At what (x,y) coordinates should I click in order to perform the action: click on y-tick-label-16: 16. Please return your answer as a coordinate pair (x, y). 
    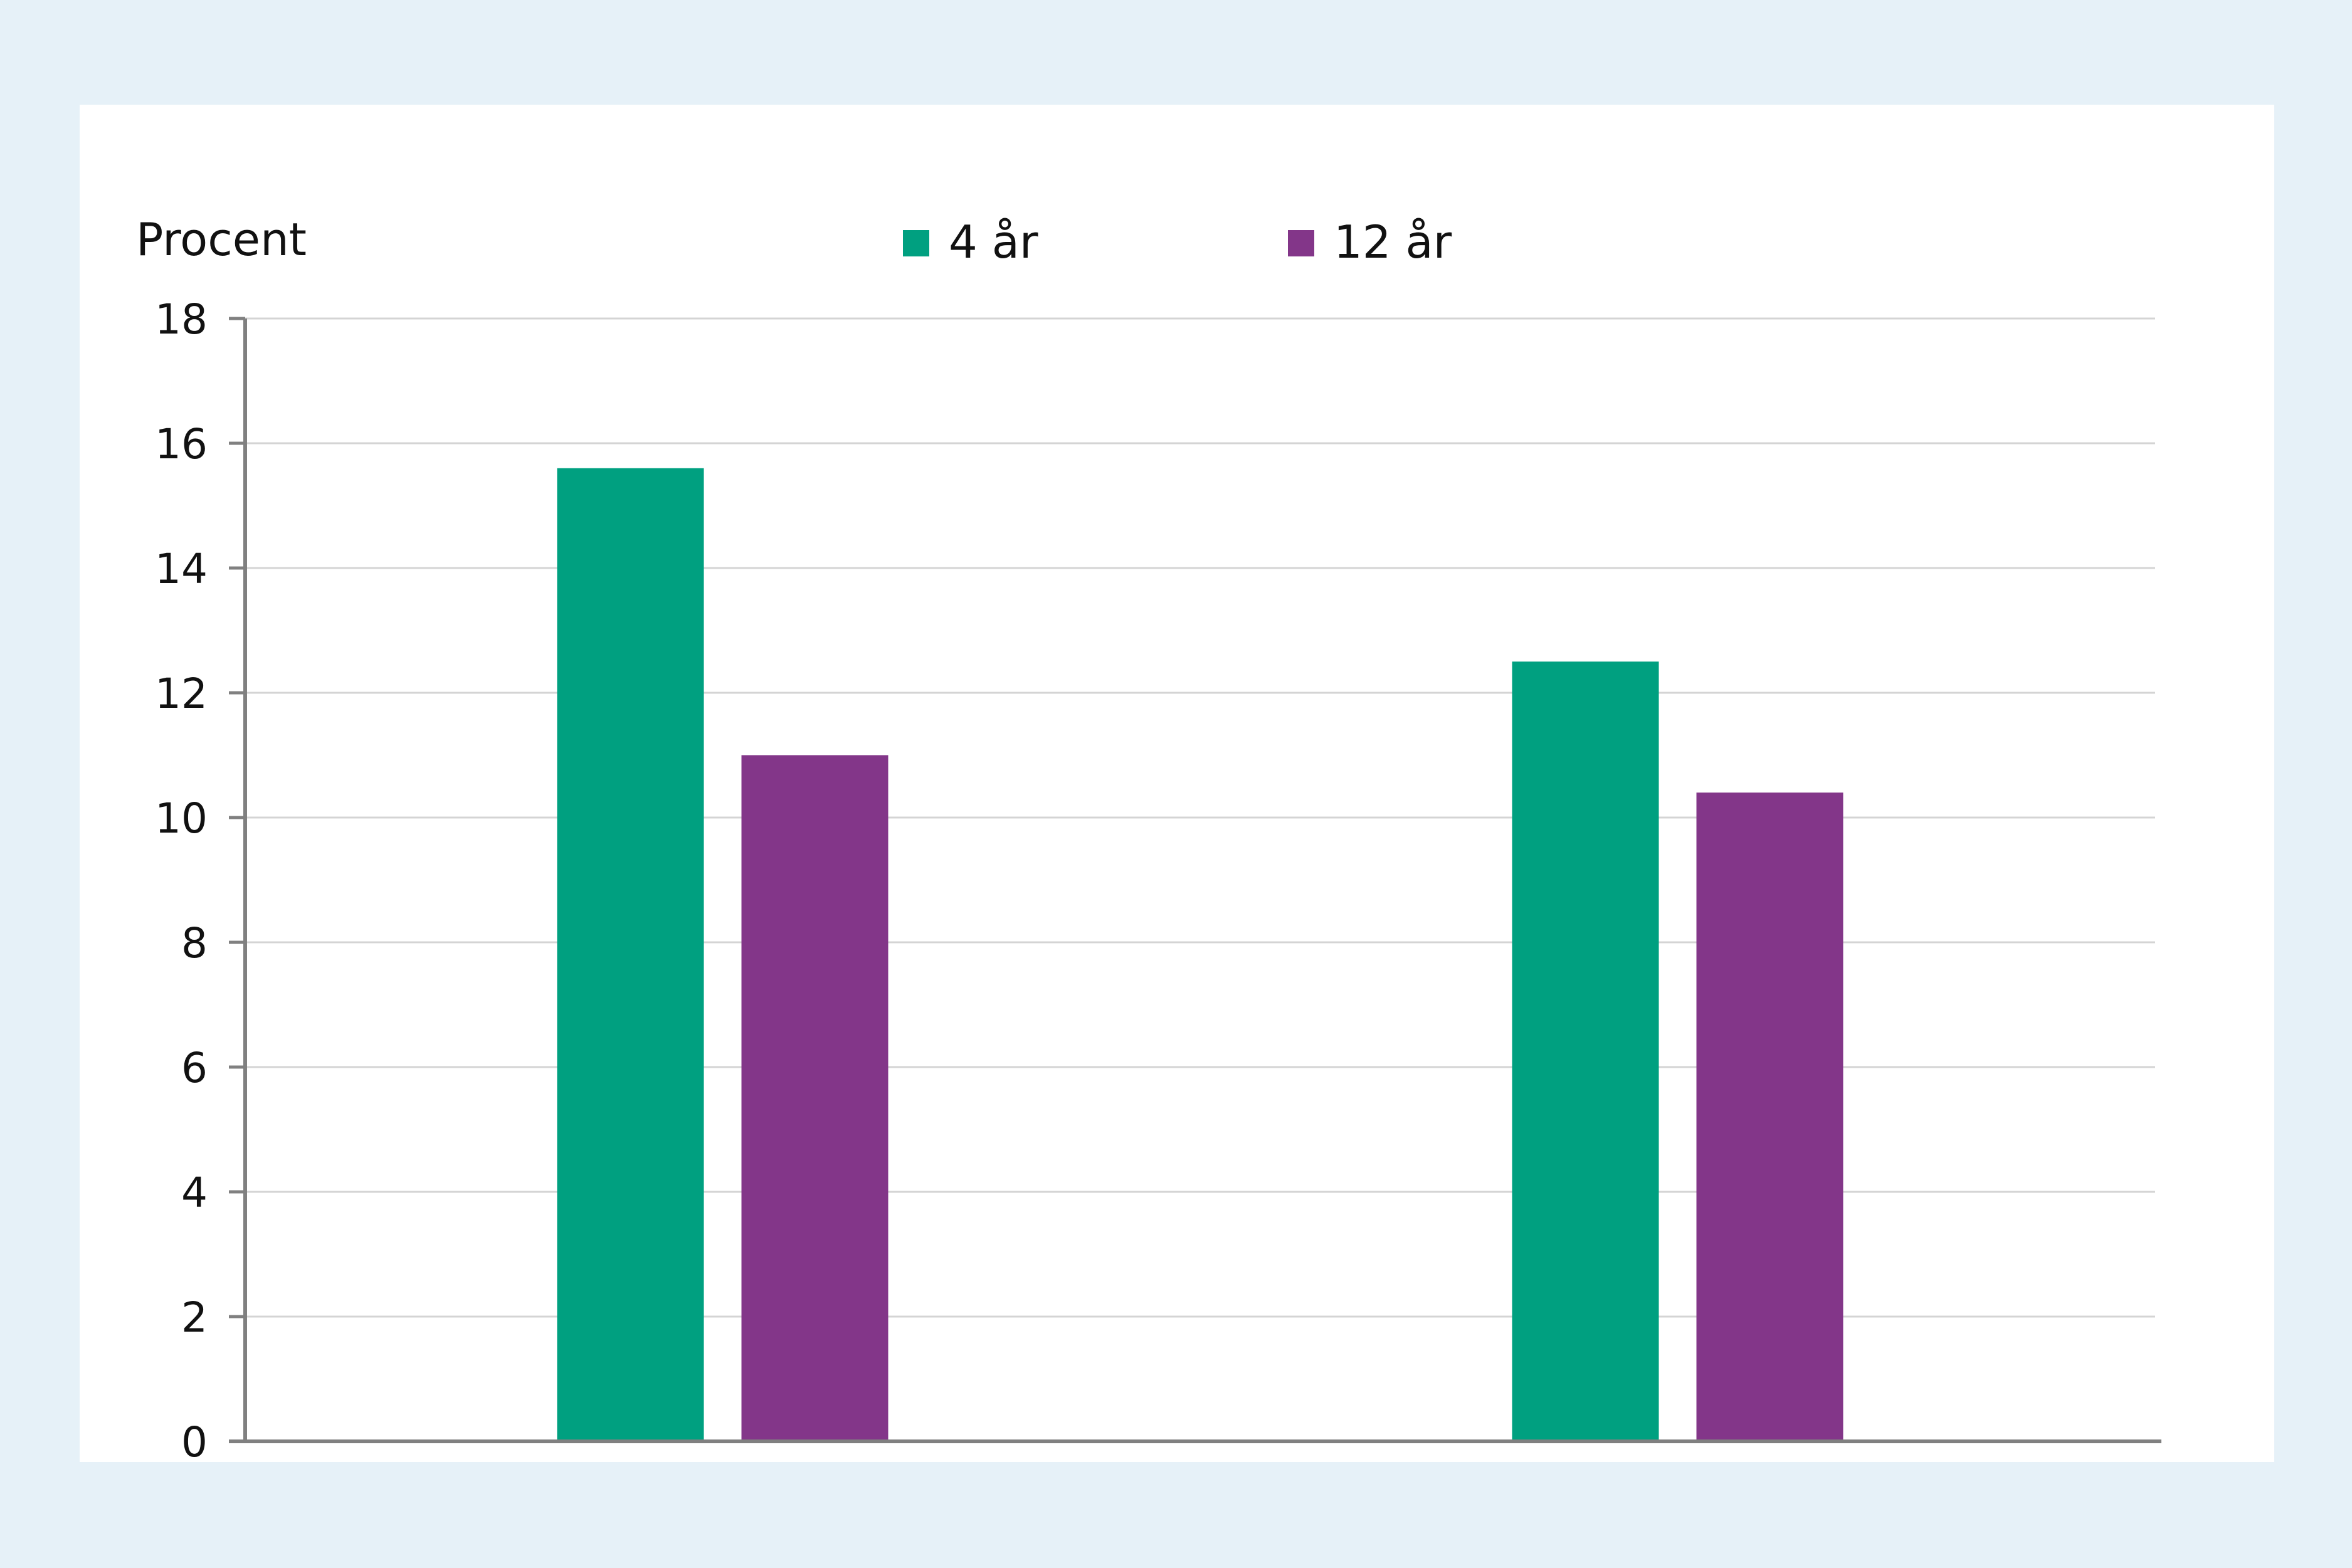
    Looking at the image, I should click on (181, 444).